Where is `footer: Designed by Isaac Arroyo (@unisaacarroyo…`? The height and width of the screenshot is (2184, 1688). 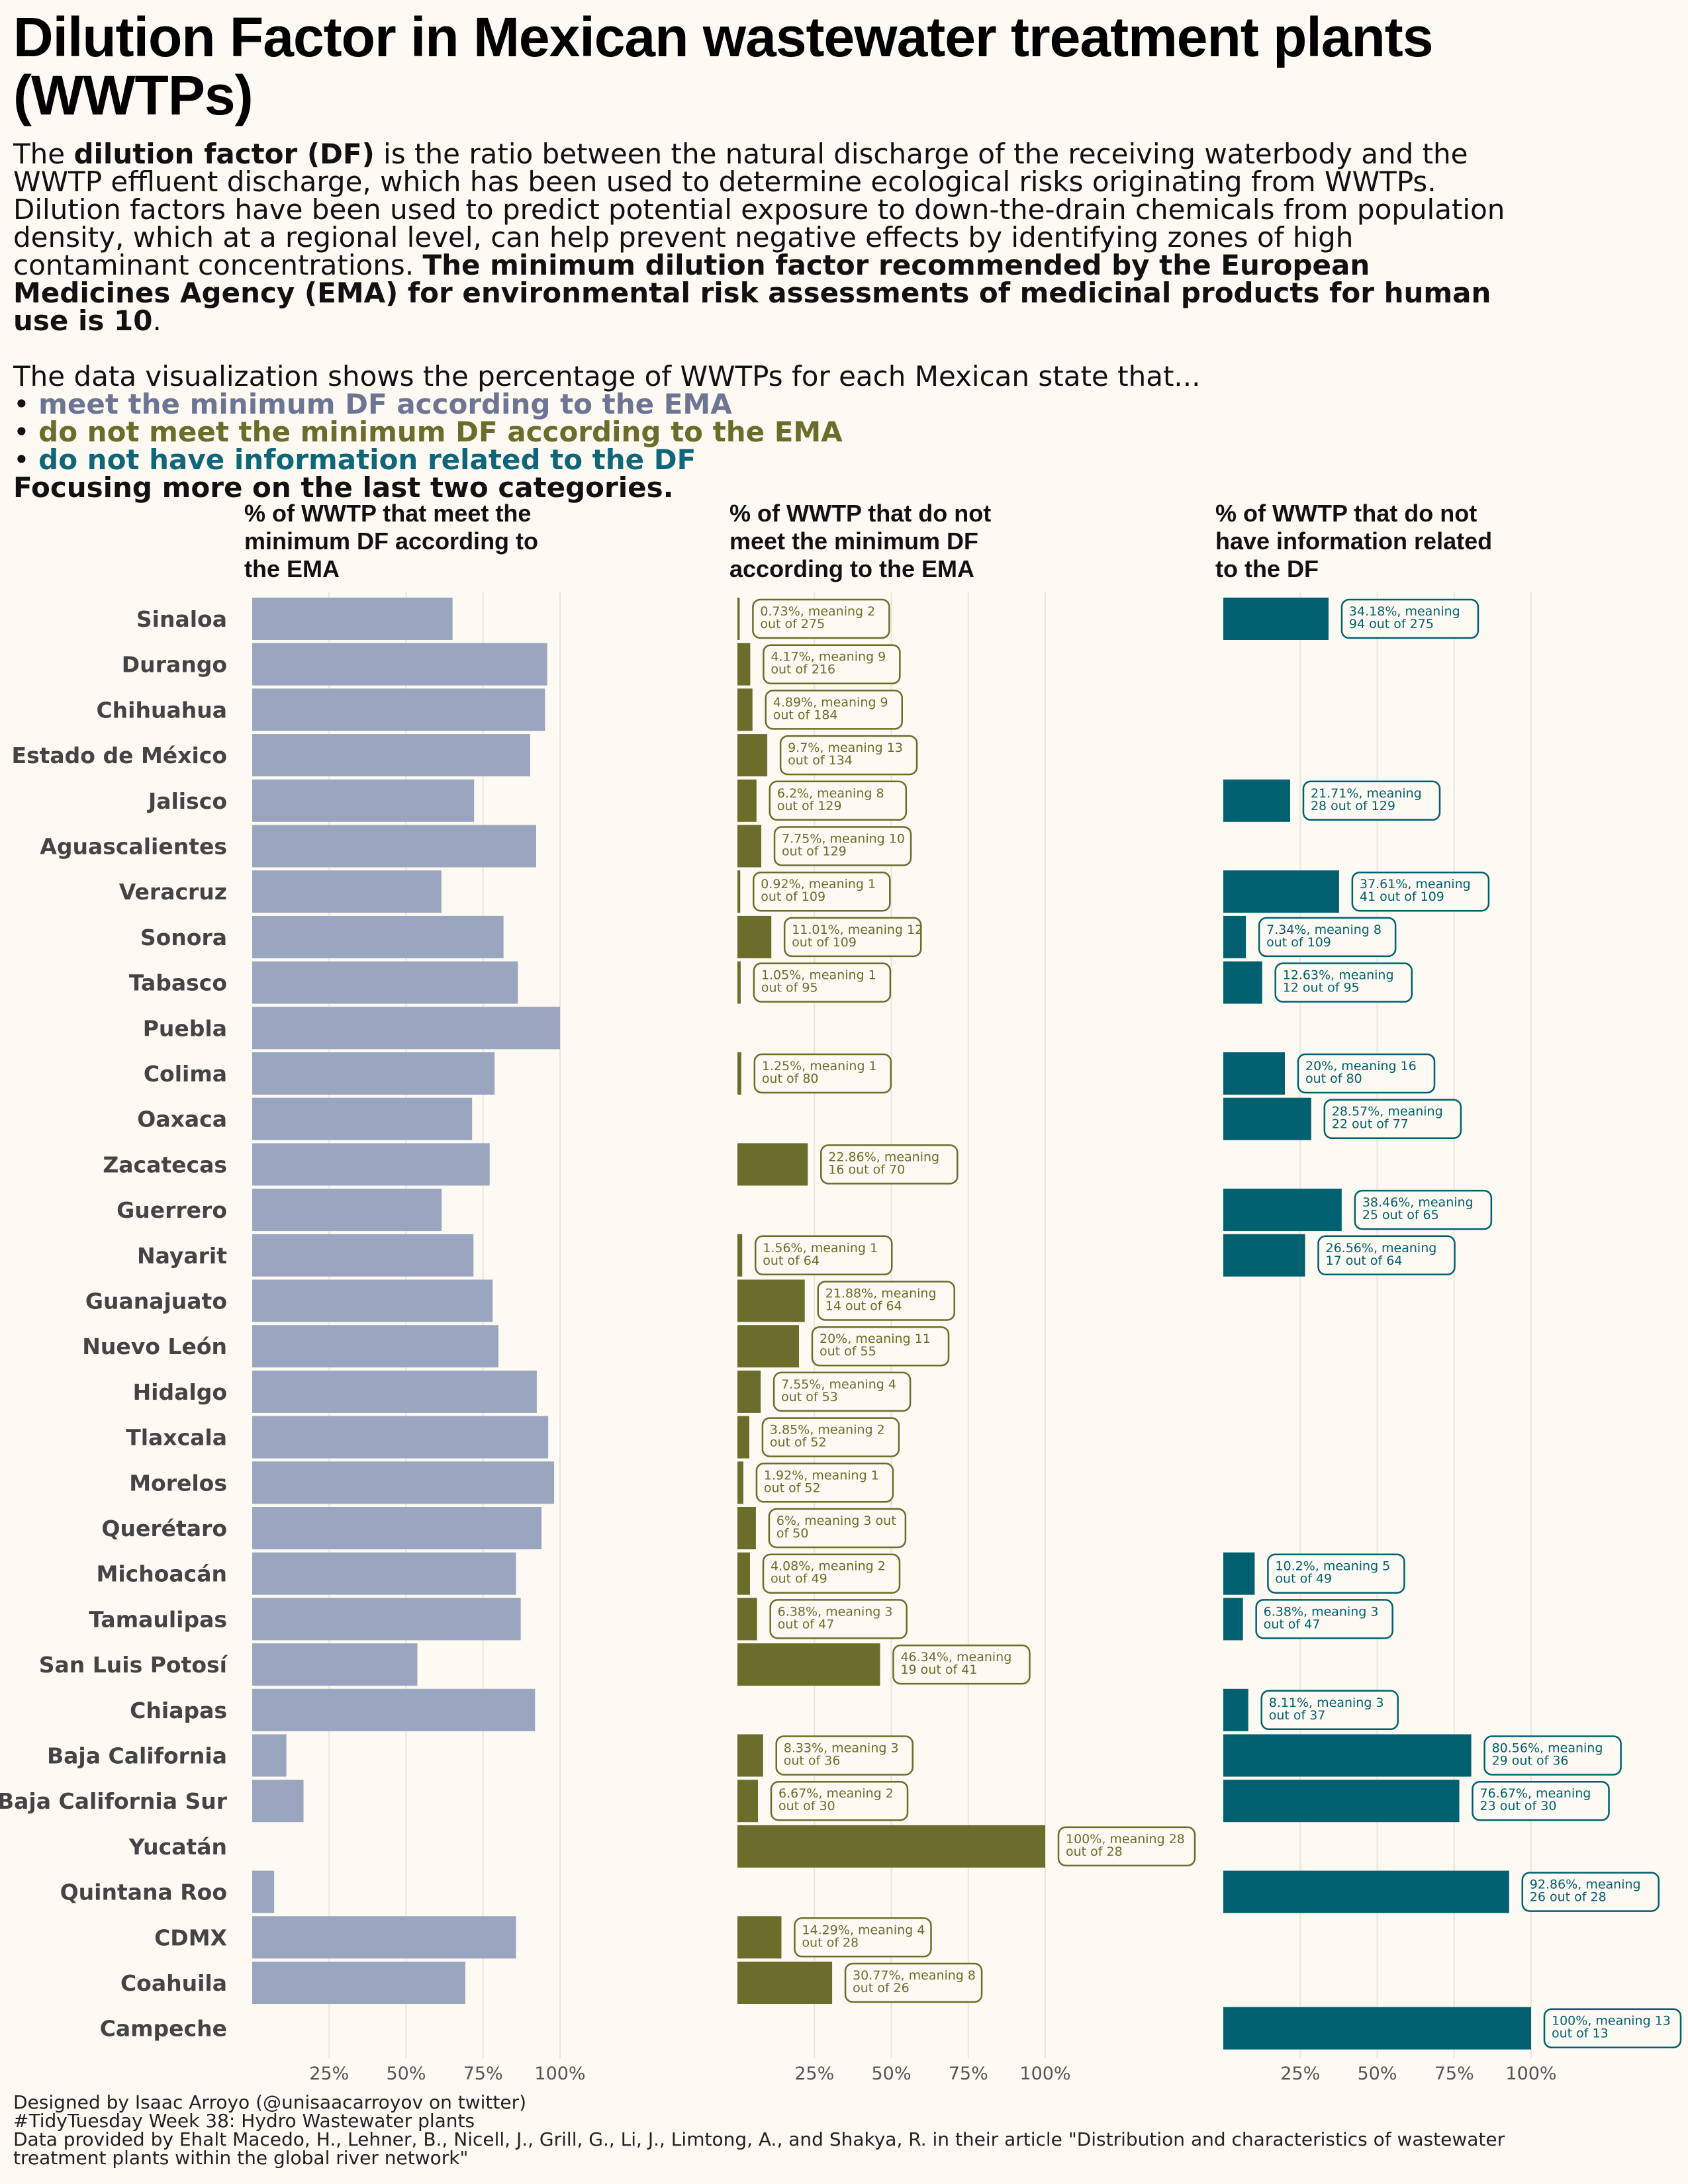
footer: Designed by Isaac Arroyo (@unisaacarroyo… is located at coordinates (774, 2130).